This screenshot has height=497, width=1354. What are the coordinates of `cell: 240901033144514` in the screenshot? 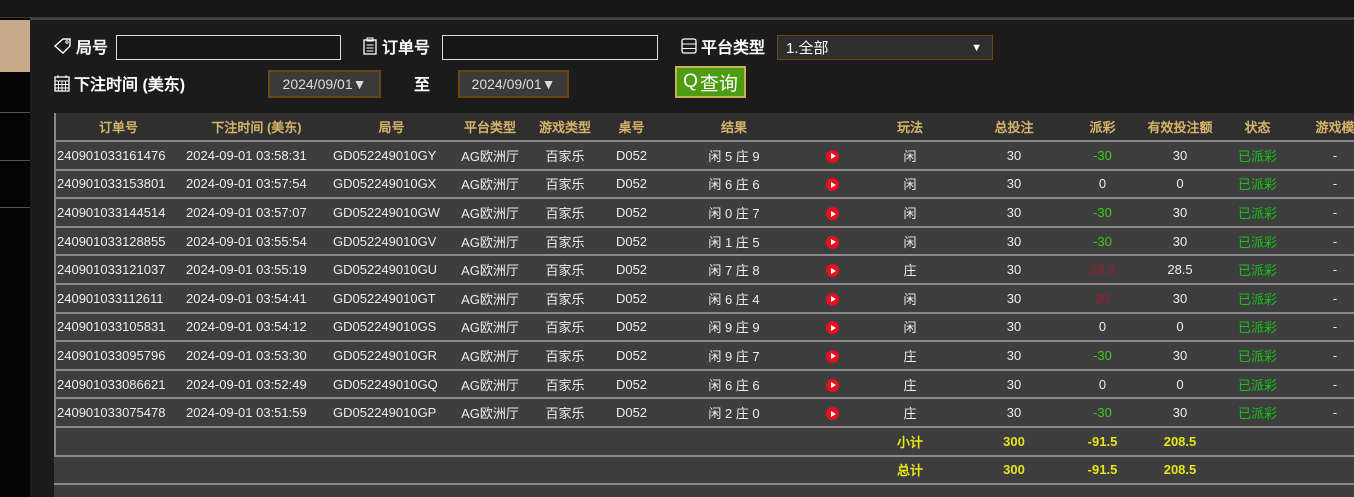 It's located at (118, 213).